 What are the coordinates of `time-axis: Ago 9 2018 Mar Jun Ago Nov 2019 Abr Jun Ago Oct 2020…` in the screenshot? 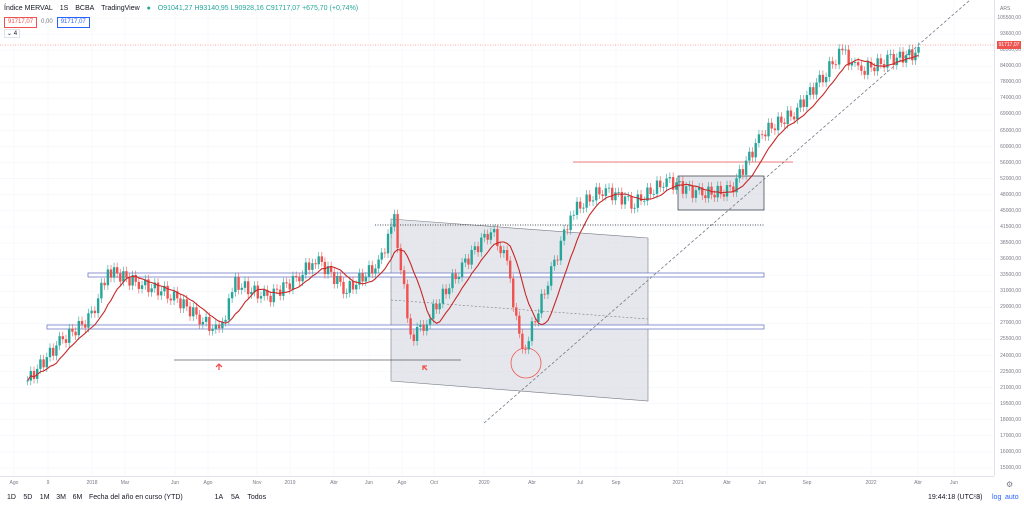 It's located at (497, 482).